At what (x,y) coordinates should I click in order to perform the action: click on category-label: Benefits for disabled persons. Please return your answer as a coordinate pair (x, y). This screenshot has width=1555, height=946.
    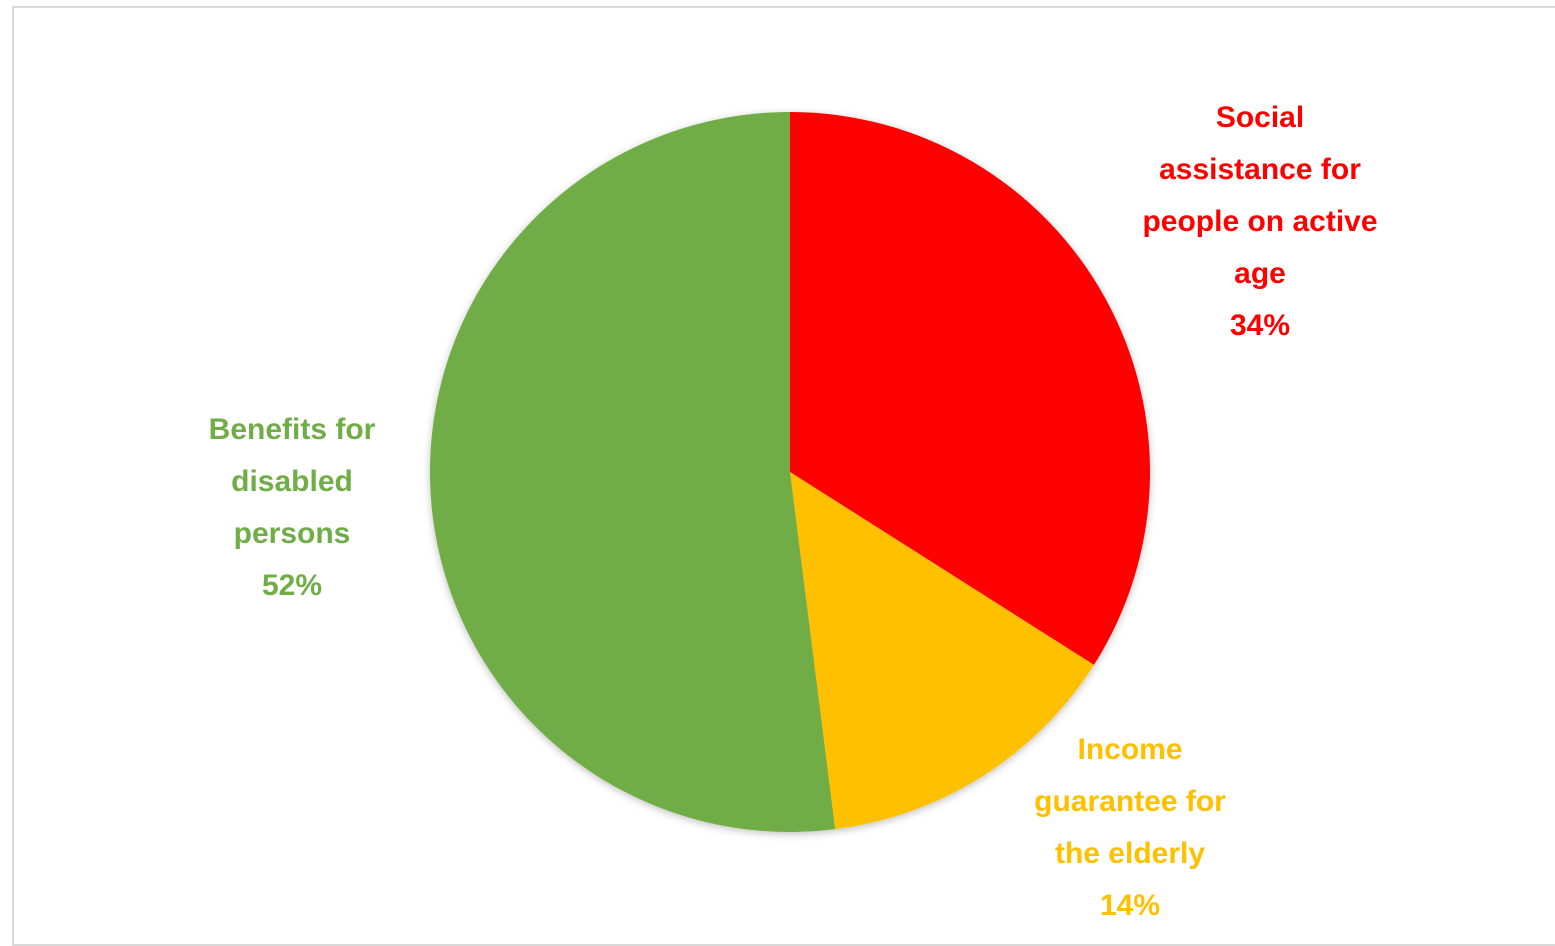
    Looking at the image, I should click on (292, 481).